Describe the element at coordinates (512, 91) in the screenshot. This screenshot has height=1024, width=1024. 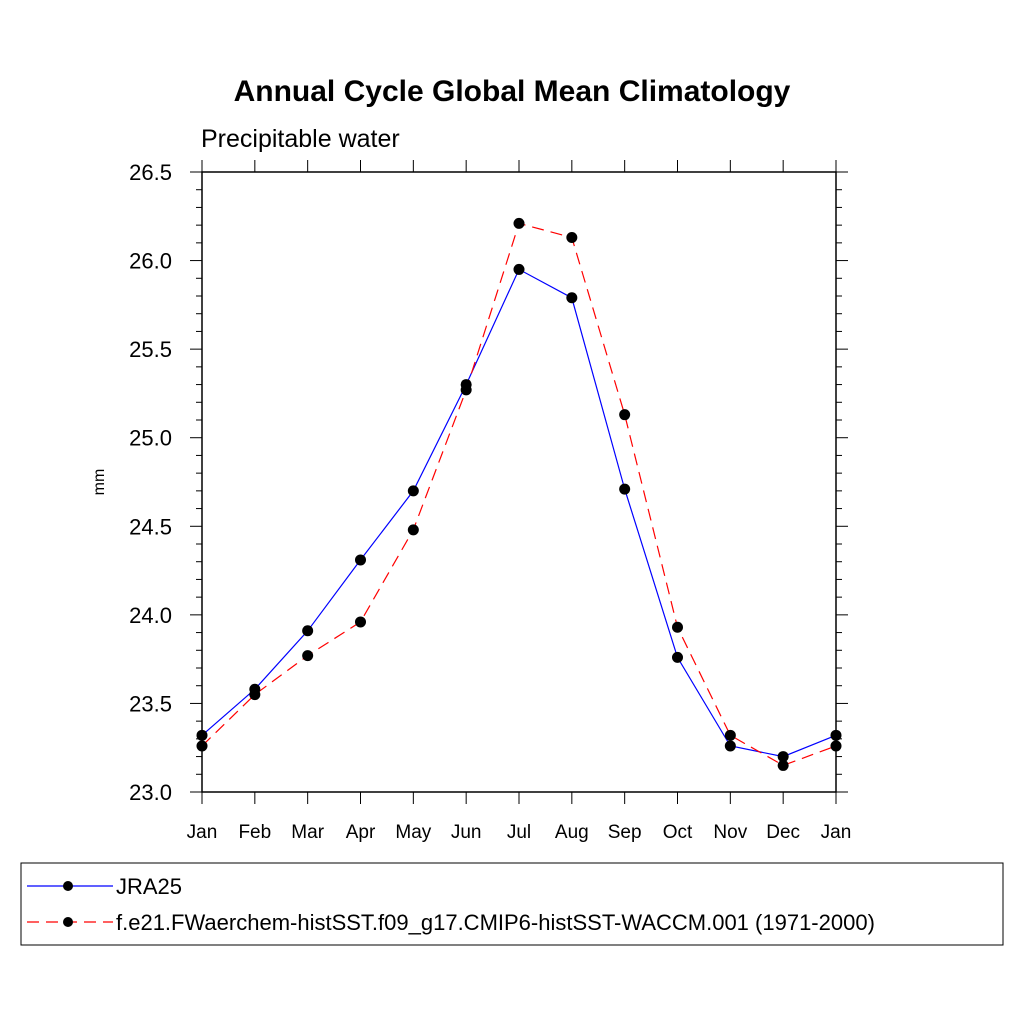
I see `chart-title: Annual Cycle Global Mean Climatology` at that location.